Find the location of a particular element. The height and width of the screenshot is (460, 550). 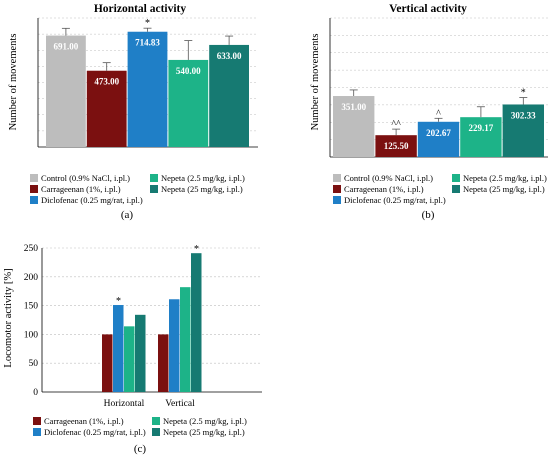

panel-label-b: (b) is located at coordinates (428, 215).